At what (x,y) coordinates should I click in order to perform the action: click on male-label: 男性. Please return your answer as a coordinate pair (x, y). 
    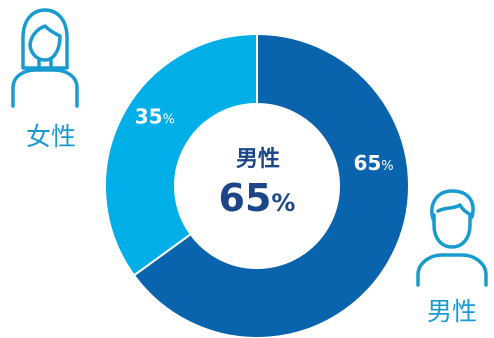
    Looking at the image, I should click on (451, 311).